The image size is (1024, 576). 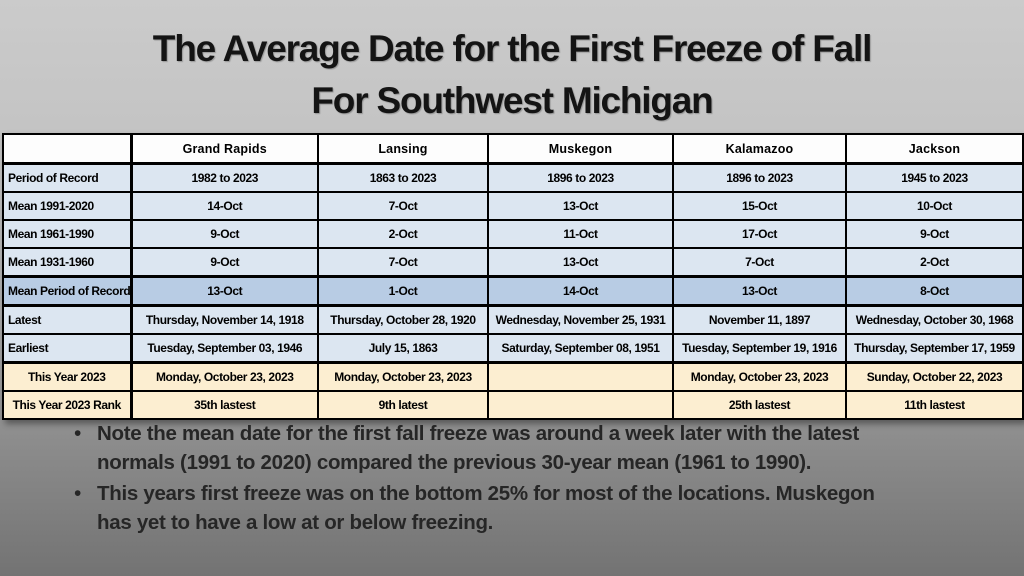 What do you see at coordinates (934, 149) in the screenshot?
I see `column-header: Jackson` at bounding box center [934, 149].